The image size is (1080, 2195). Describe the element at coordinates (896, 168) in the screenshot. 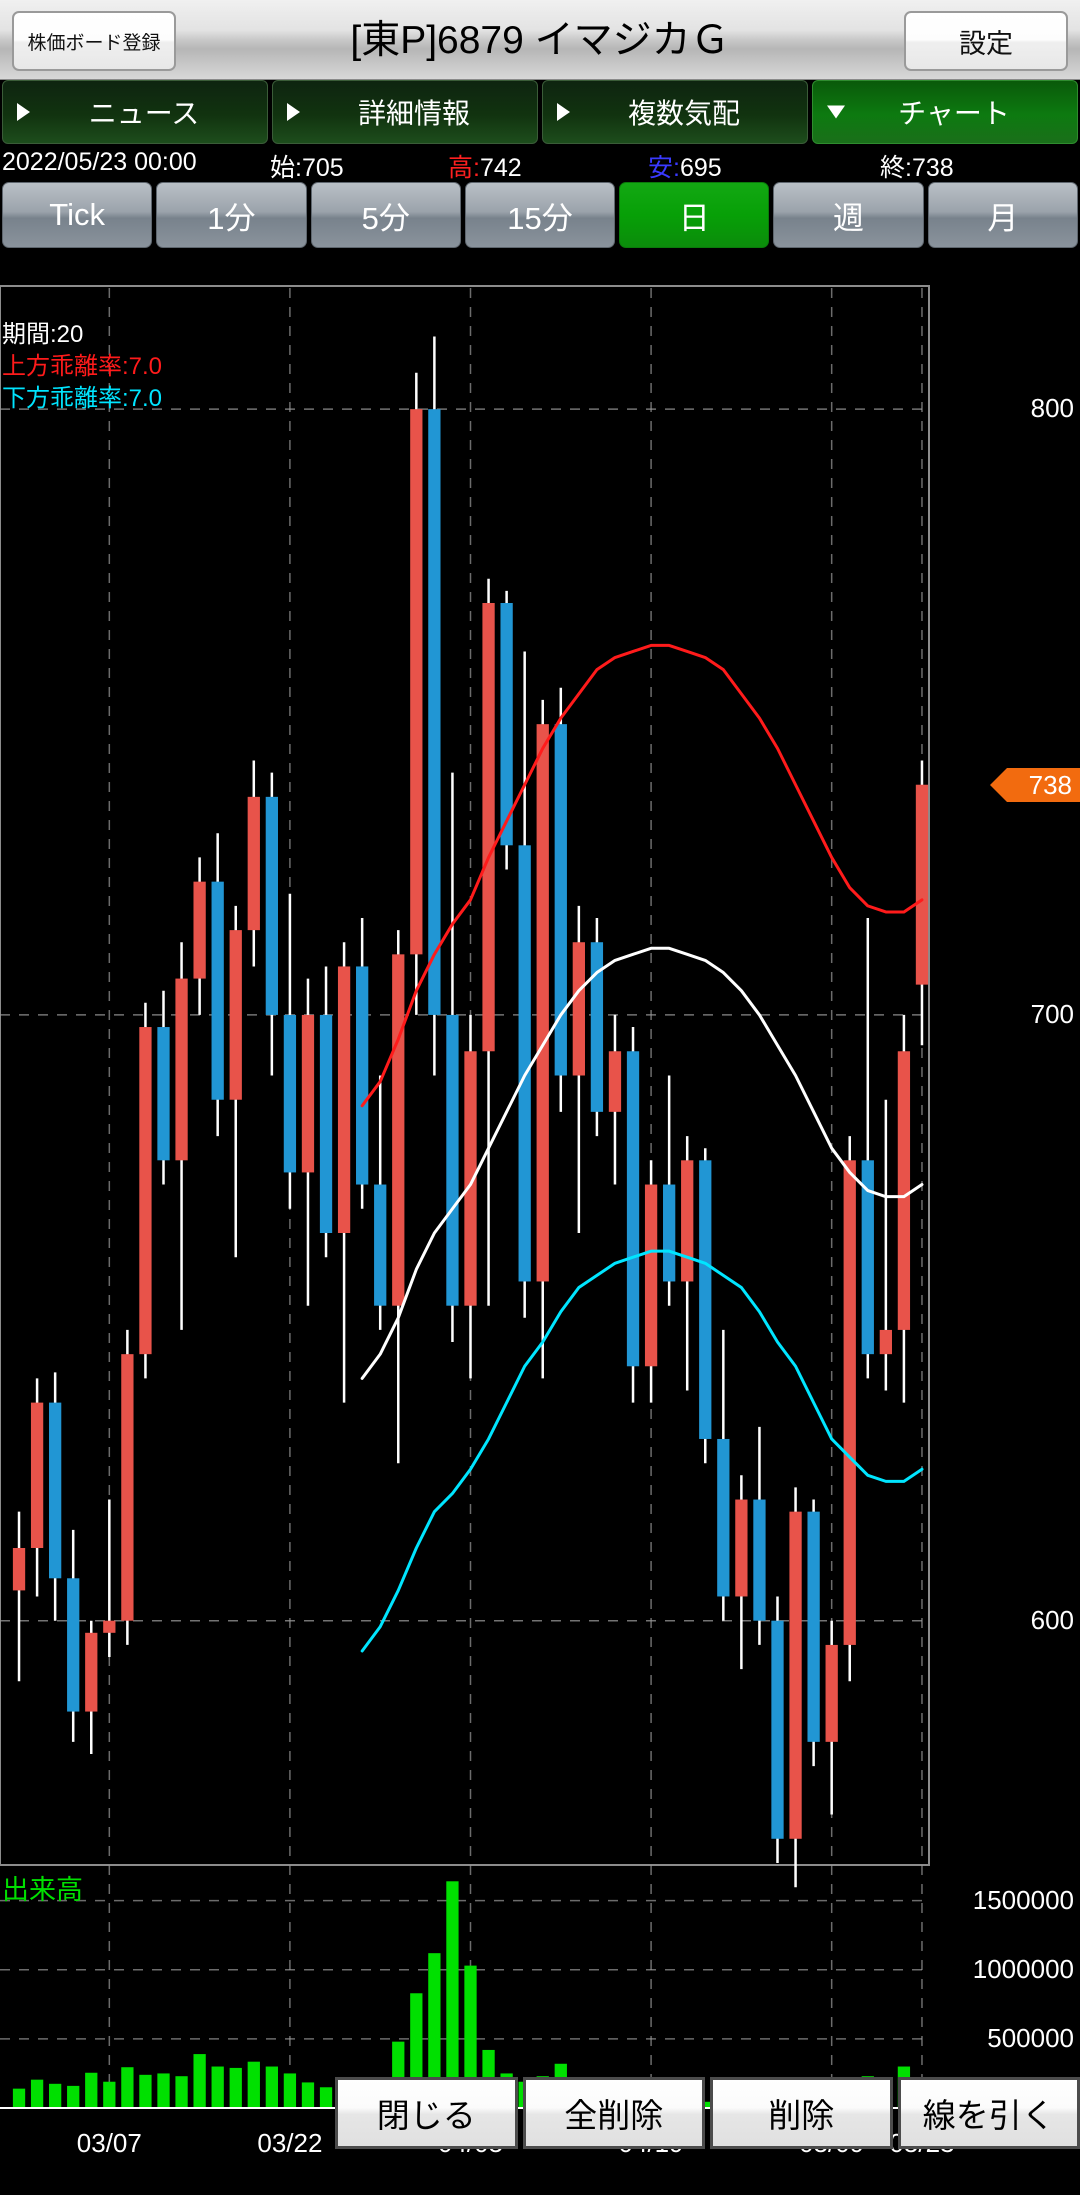

I see `ohlc-close-label: 終:` at that location.